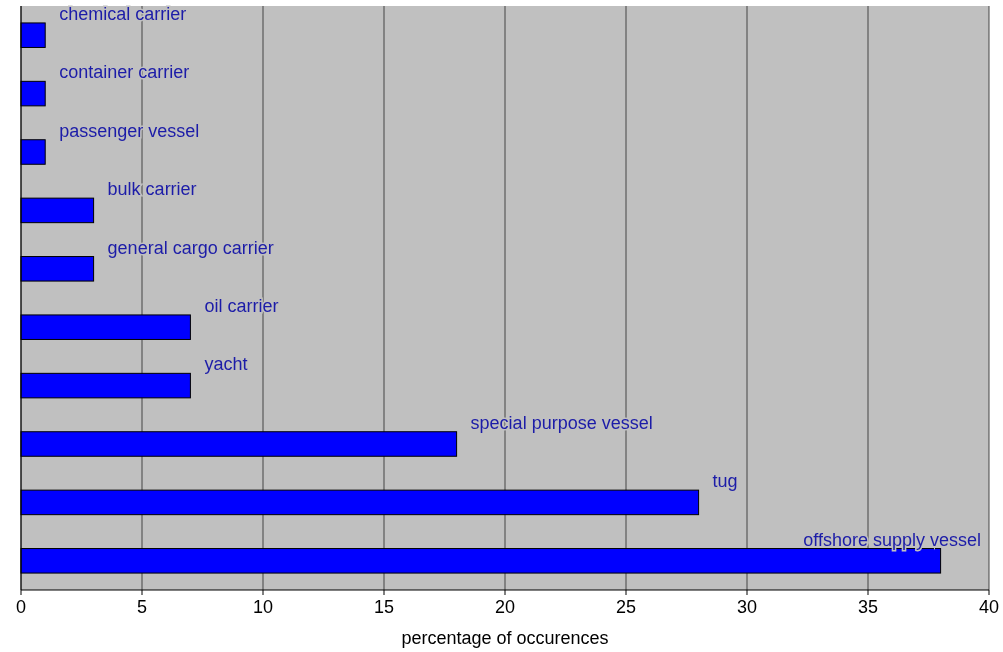  Describe the element at coordinates (21, 607) in the screenshot. I see `x-tick-label: 0` at that location.